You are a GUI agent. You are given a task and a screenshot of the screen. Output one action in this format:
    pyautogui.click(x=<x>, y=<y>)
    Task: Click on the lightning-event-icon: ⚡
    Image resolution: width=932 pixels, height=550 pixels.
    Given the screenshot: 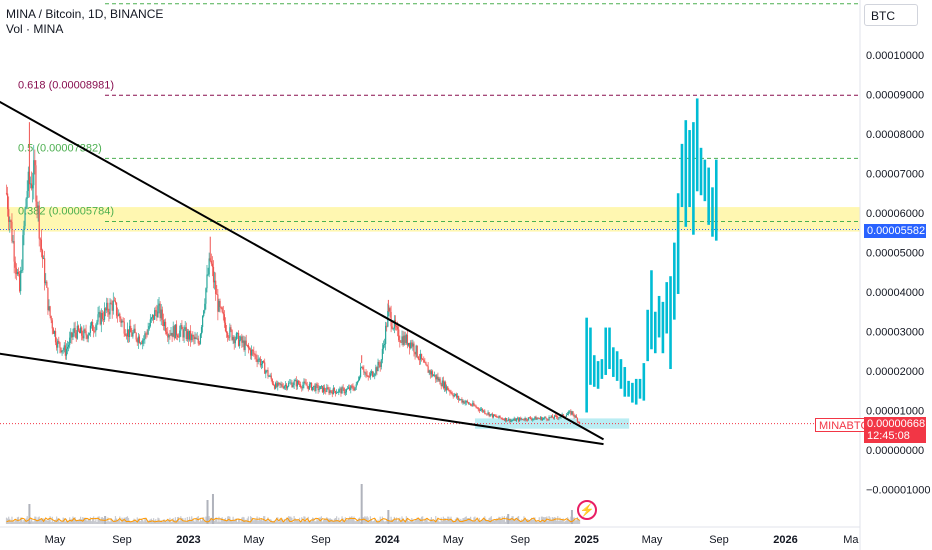 What is the action you would take?
    pyautogui.click(x=587, y=510)
    